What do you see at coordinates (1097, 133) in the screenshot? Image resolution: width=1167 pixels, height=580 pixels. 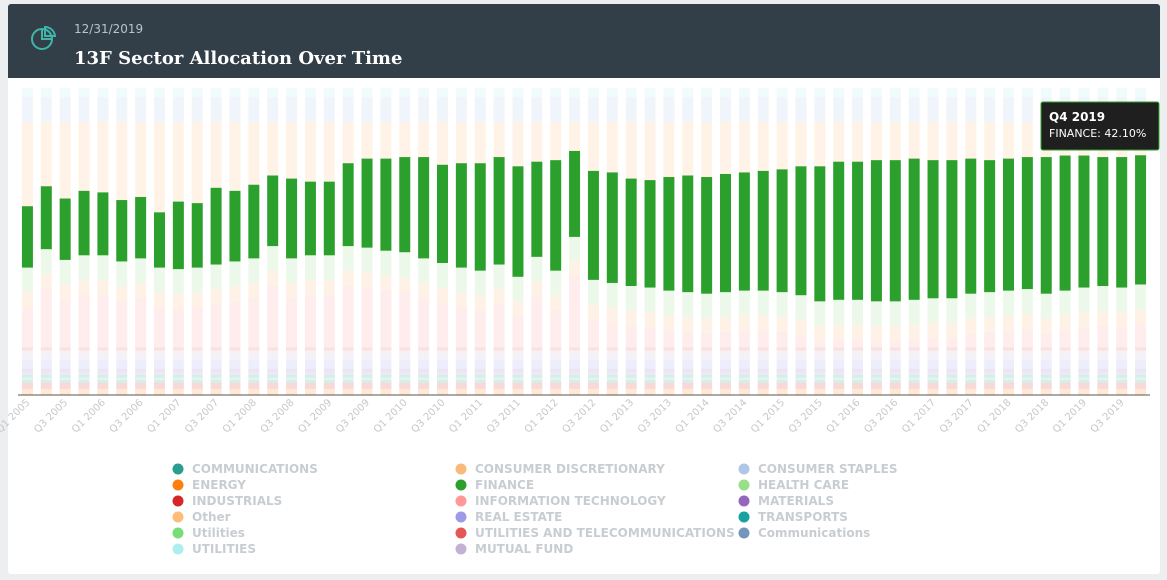 I see `tooltip-label: FINANCE: 42.10%` at bounding box center [1097, 133].